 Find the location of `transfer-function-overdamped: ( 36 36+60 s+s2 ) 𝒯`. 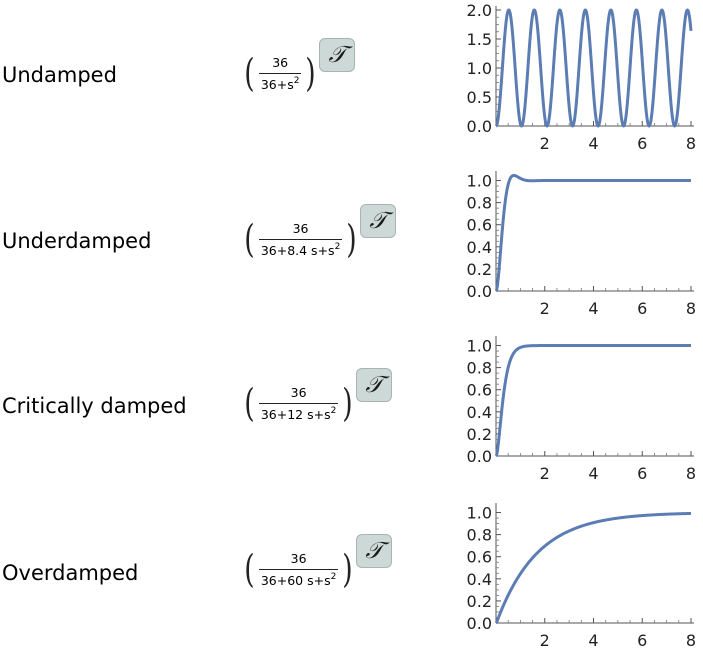

transfer-function-overdamped: ( 36 36+60 s+s2 ) 𝒯 is located at coordinates (317, 562).